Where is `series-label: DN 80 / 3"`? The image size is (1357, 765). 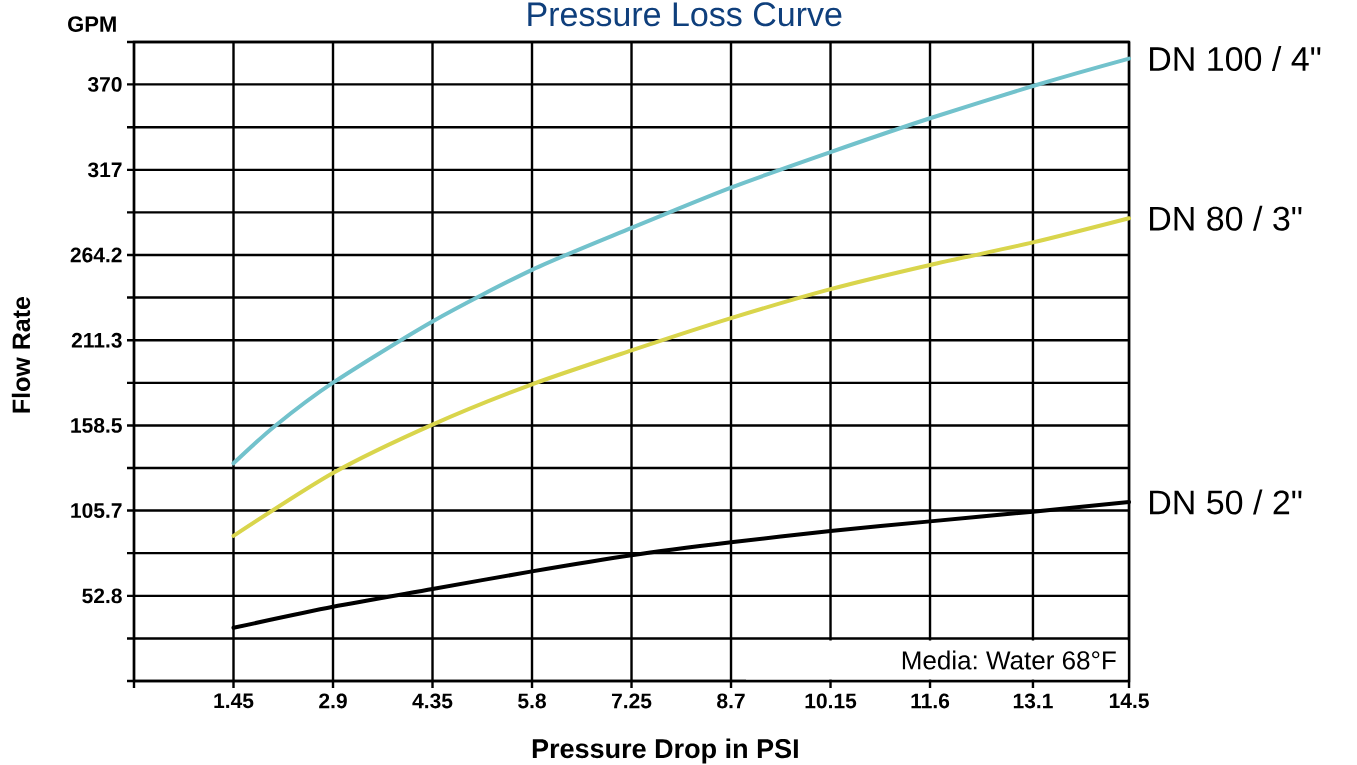
series-label: DN 80 / 3" is located at coordinates (1226, 218).